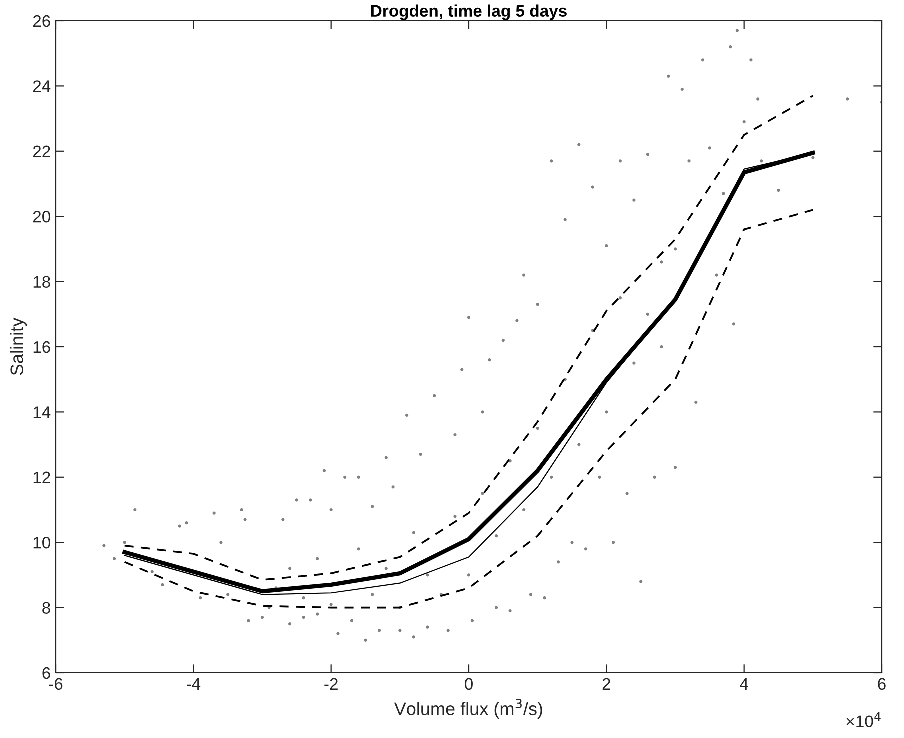 The width and height of the screenshot is (904, 738). I want to click on y-tick-label: 20, so click(41, 217).